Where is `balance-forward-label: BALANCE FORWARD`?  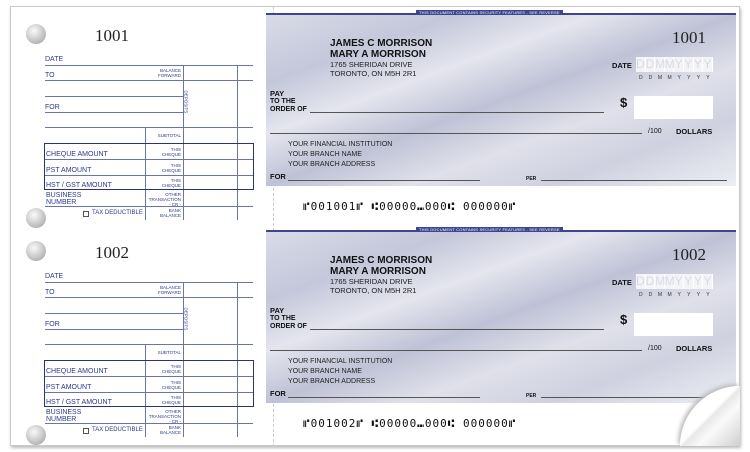
balance-forward-label: BALANCE FORWARD is located at coordinates (169, 73).